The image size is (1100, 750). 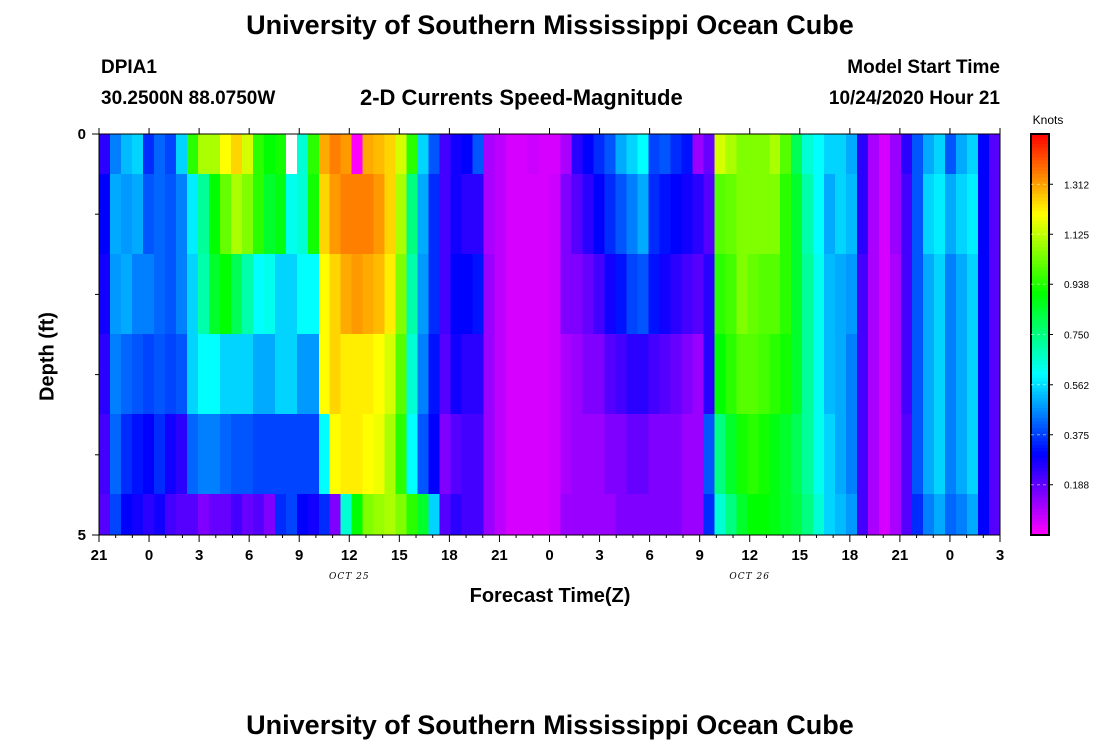 I want to click on x-tick-label: 21, so click(x=99, y=555).